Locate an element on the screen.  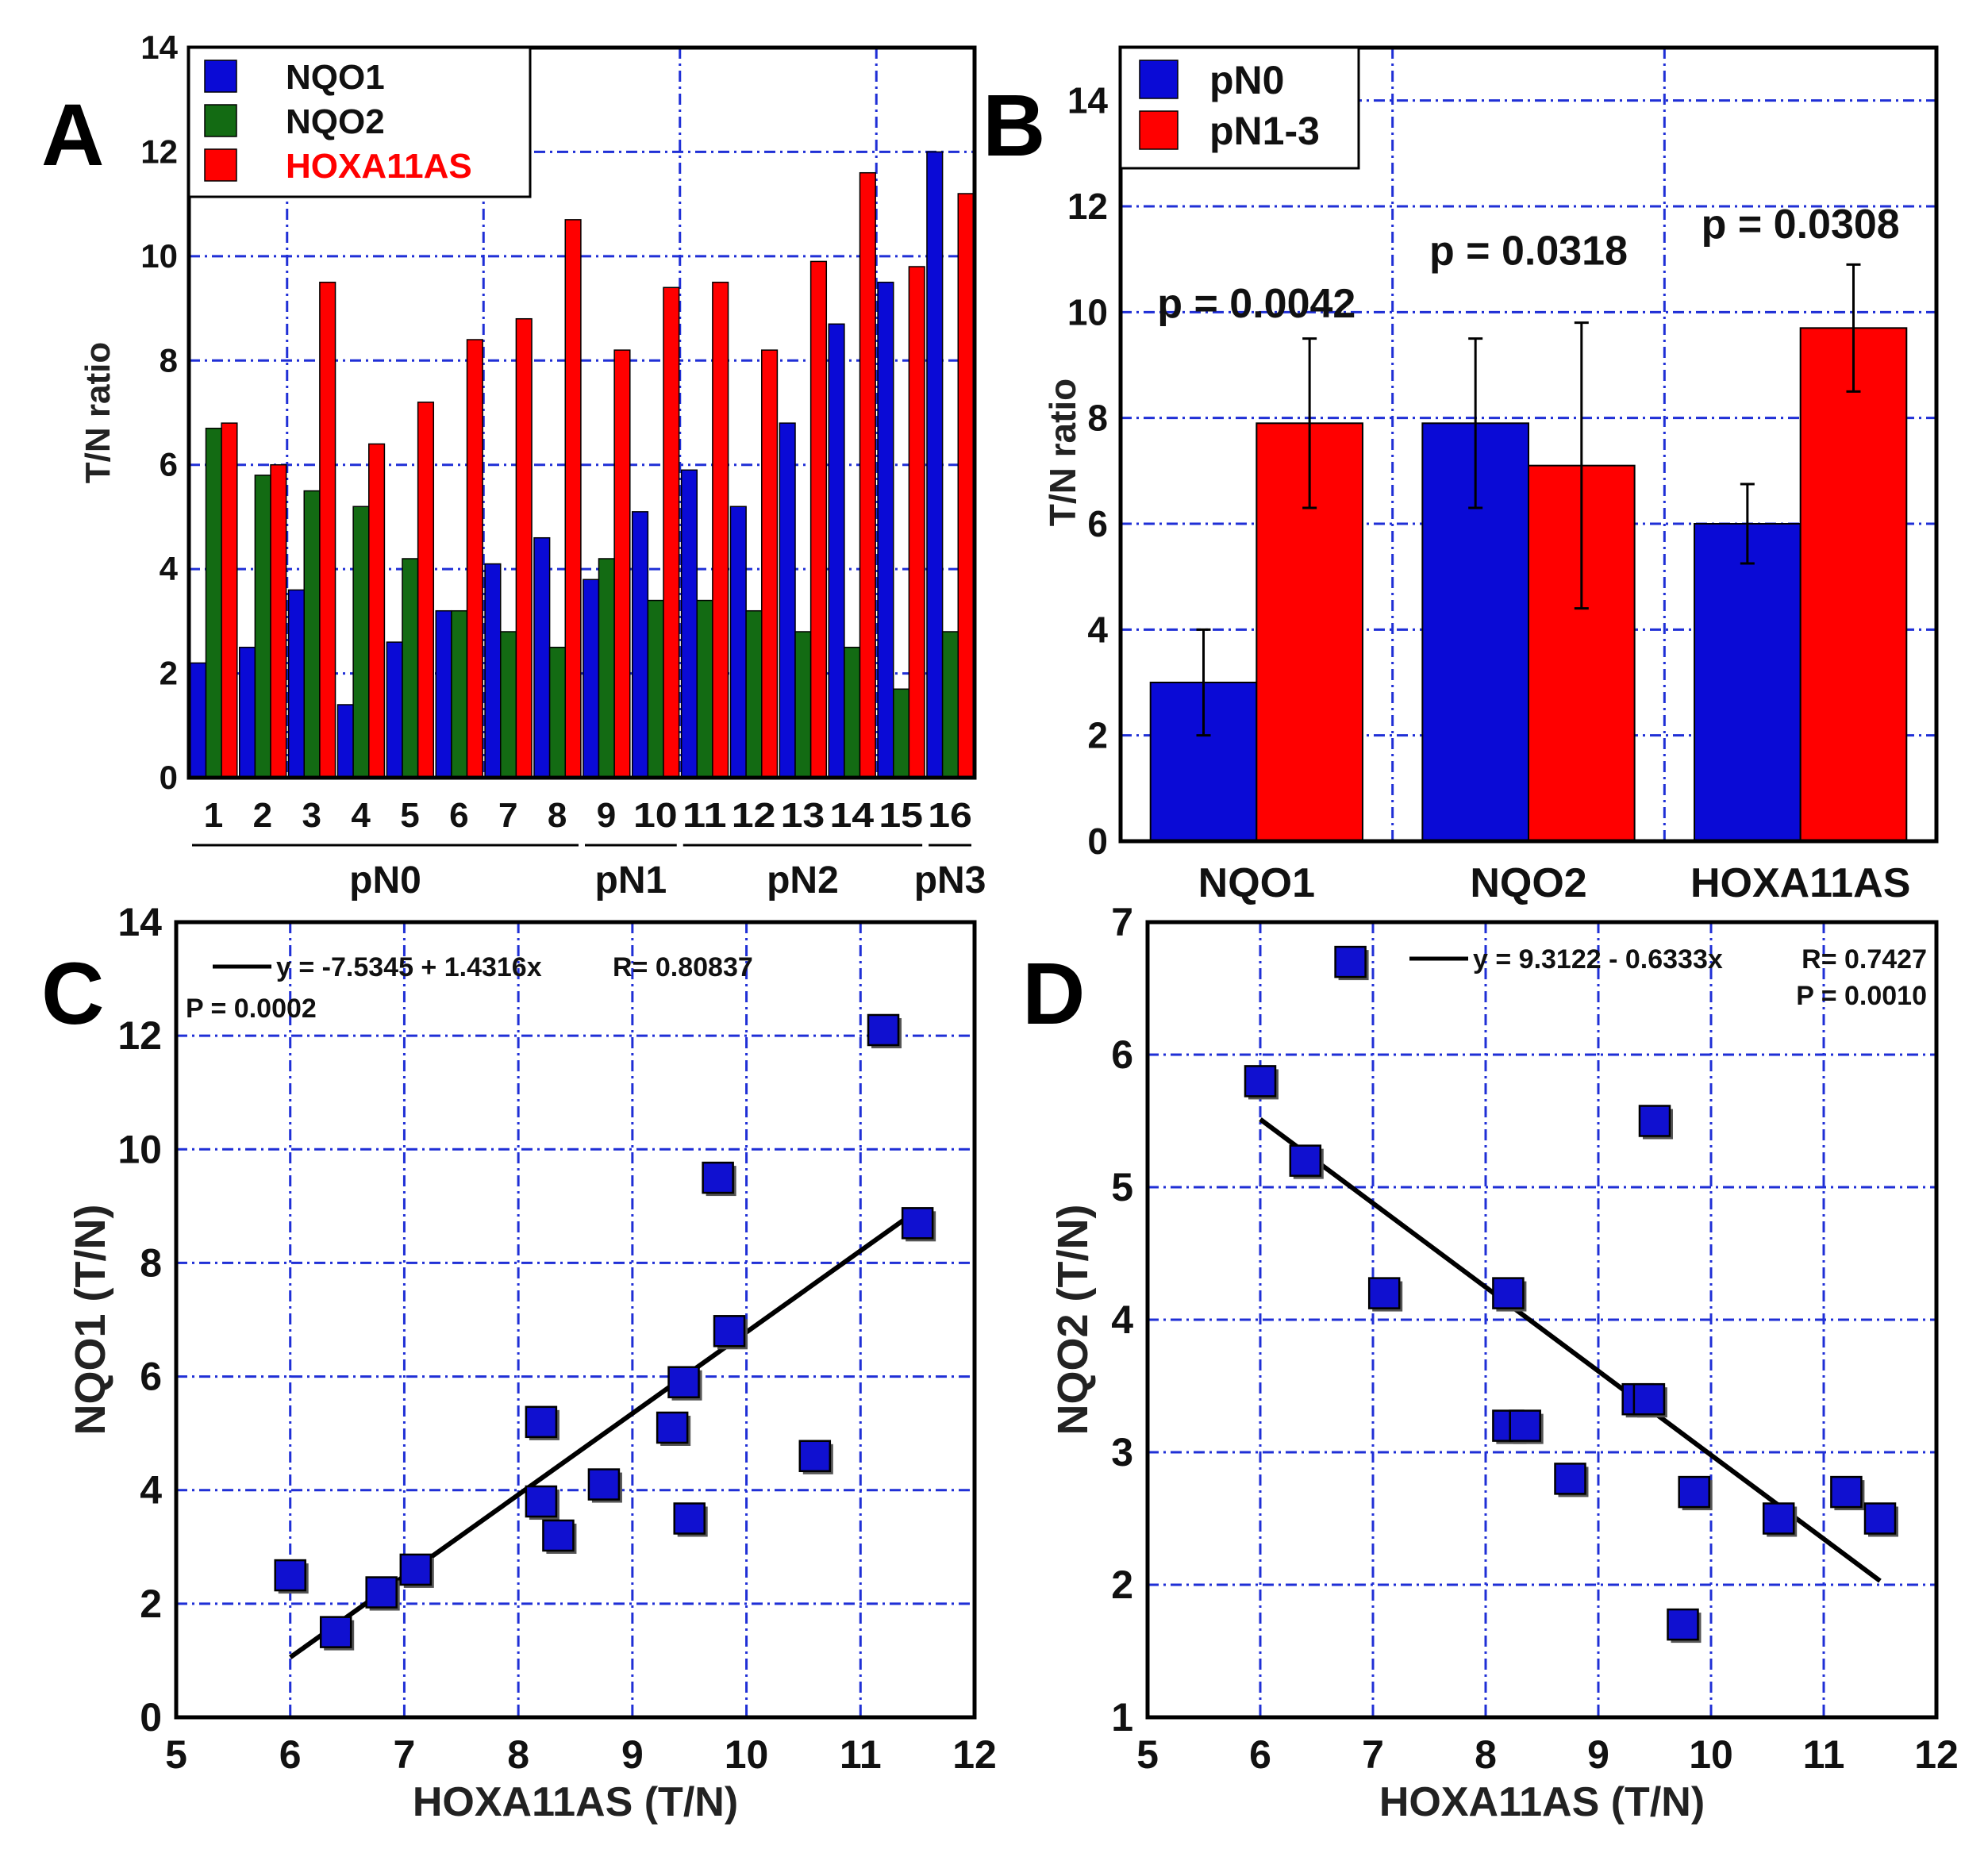
panel-c-ytick: 12 is located at coordinates (139, 1035).